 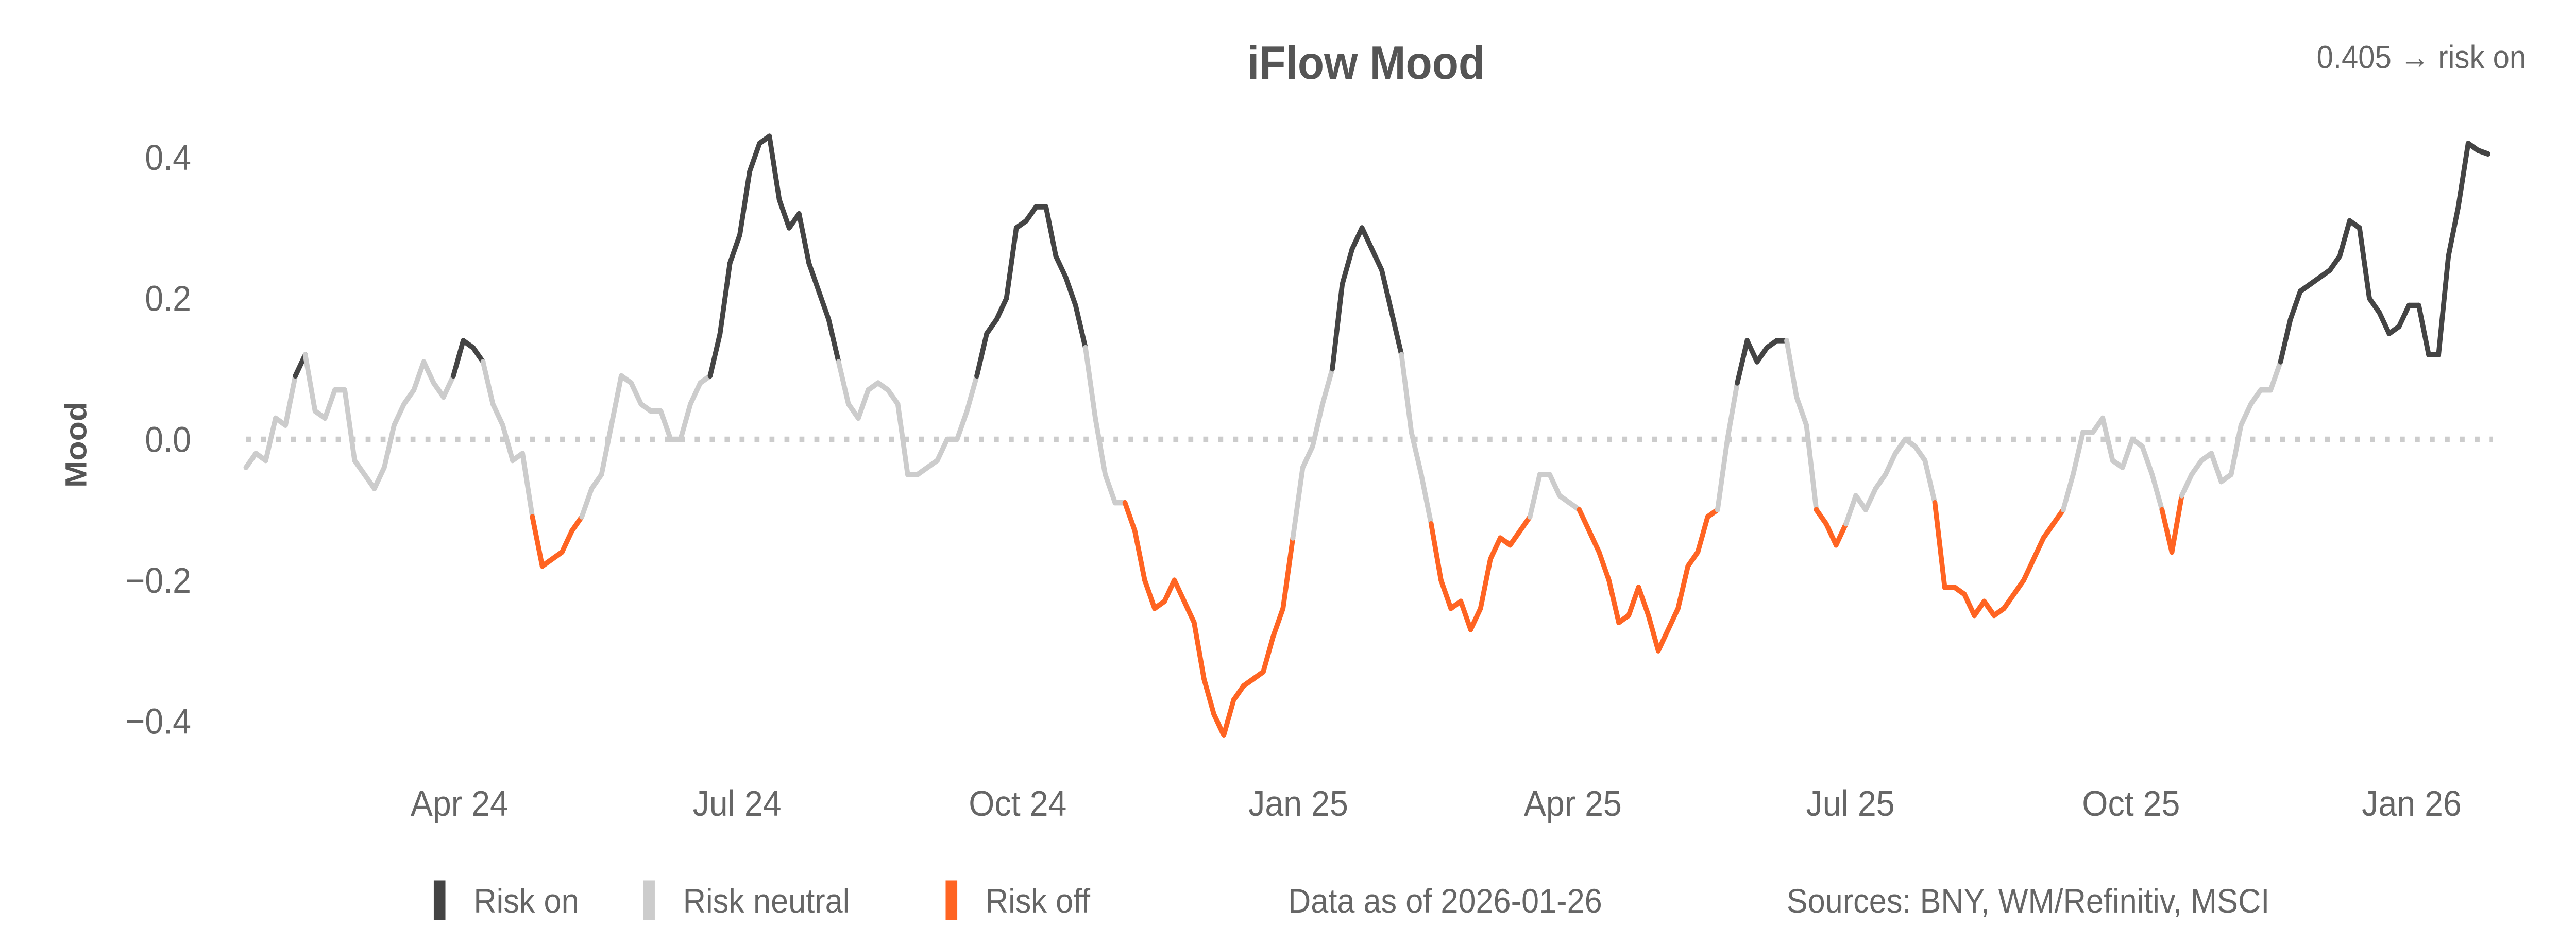 What do you see at coordinates (1850, 804) in the screenshot?
I see `x-tick-label: Jul 25` at bounding box center [1850, 804].